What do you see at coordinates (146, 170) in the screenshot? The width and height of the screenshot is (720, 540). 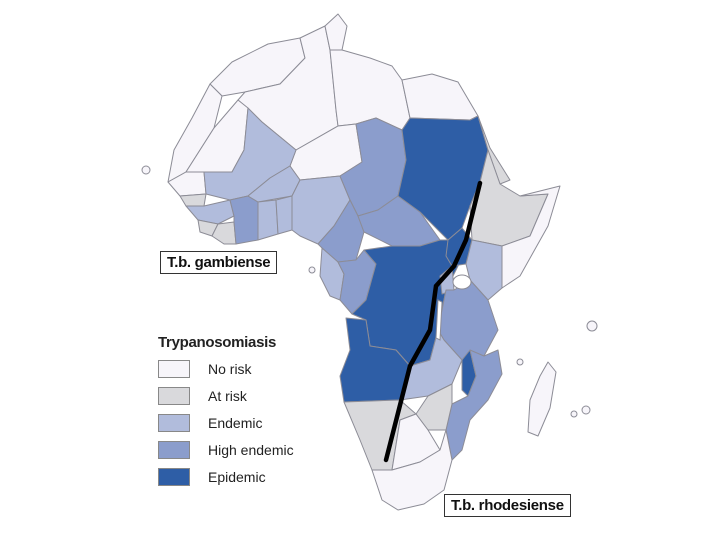 I see `island-cape-verde` at bounding box center [146, 170].